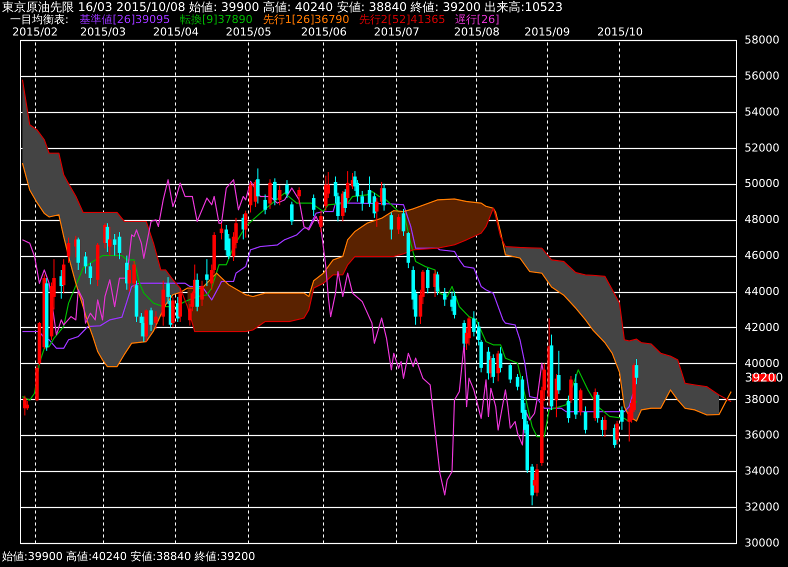 The width and height of the screenshot is (788, 567). What do you see at coordinates (216, 19) in the screenshot?
I see `text: 転換[9]37890` at bounding box center [216, 19].